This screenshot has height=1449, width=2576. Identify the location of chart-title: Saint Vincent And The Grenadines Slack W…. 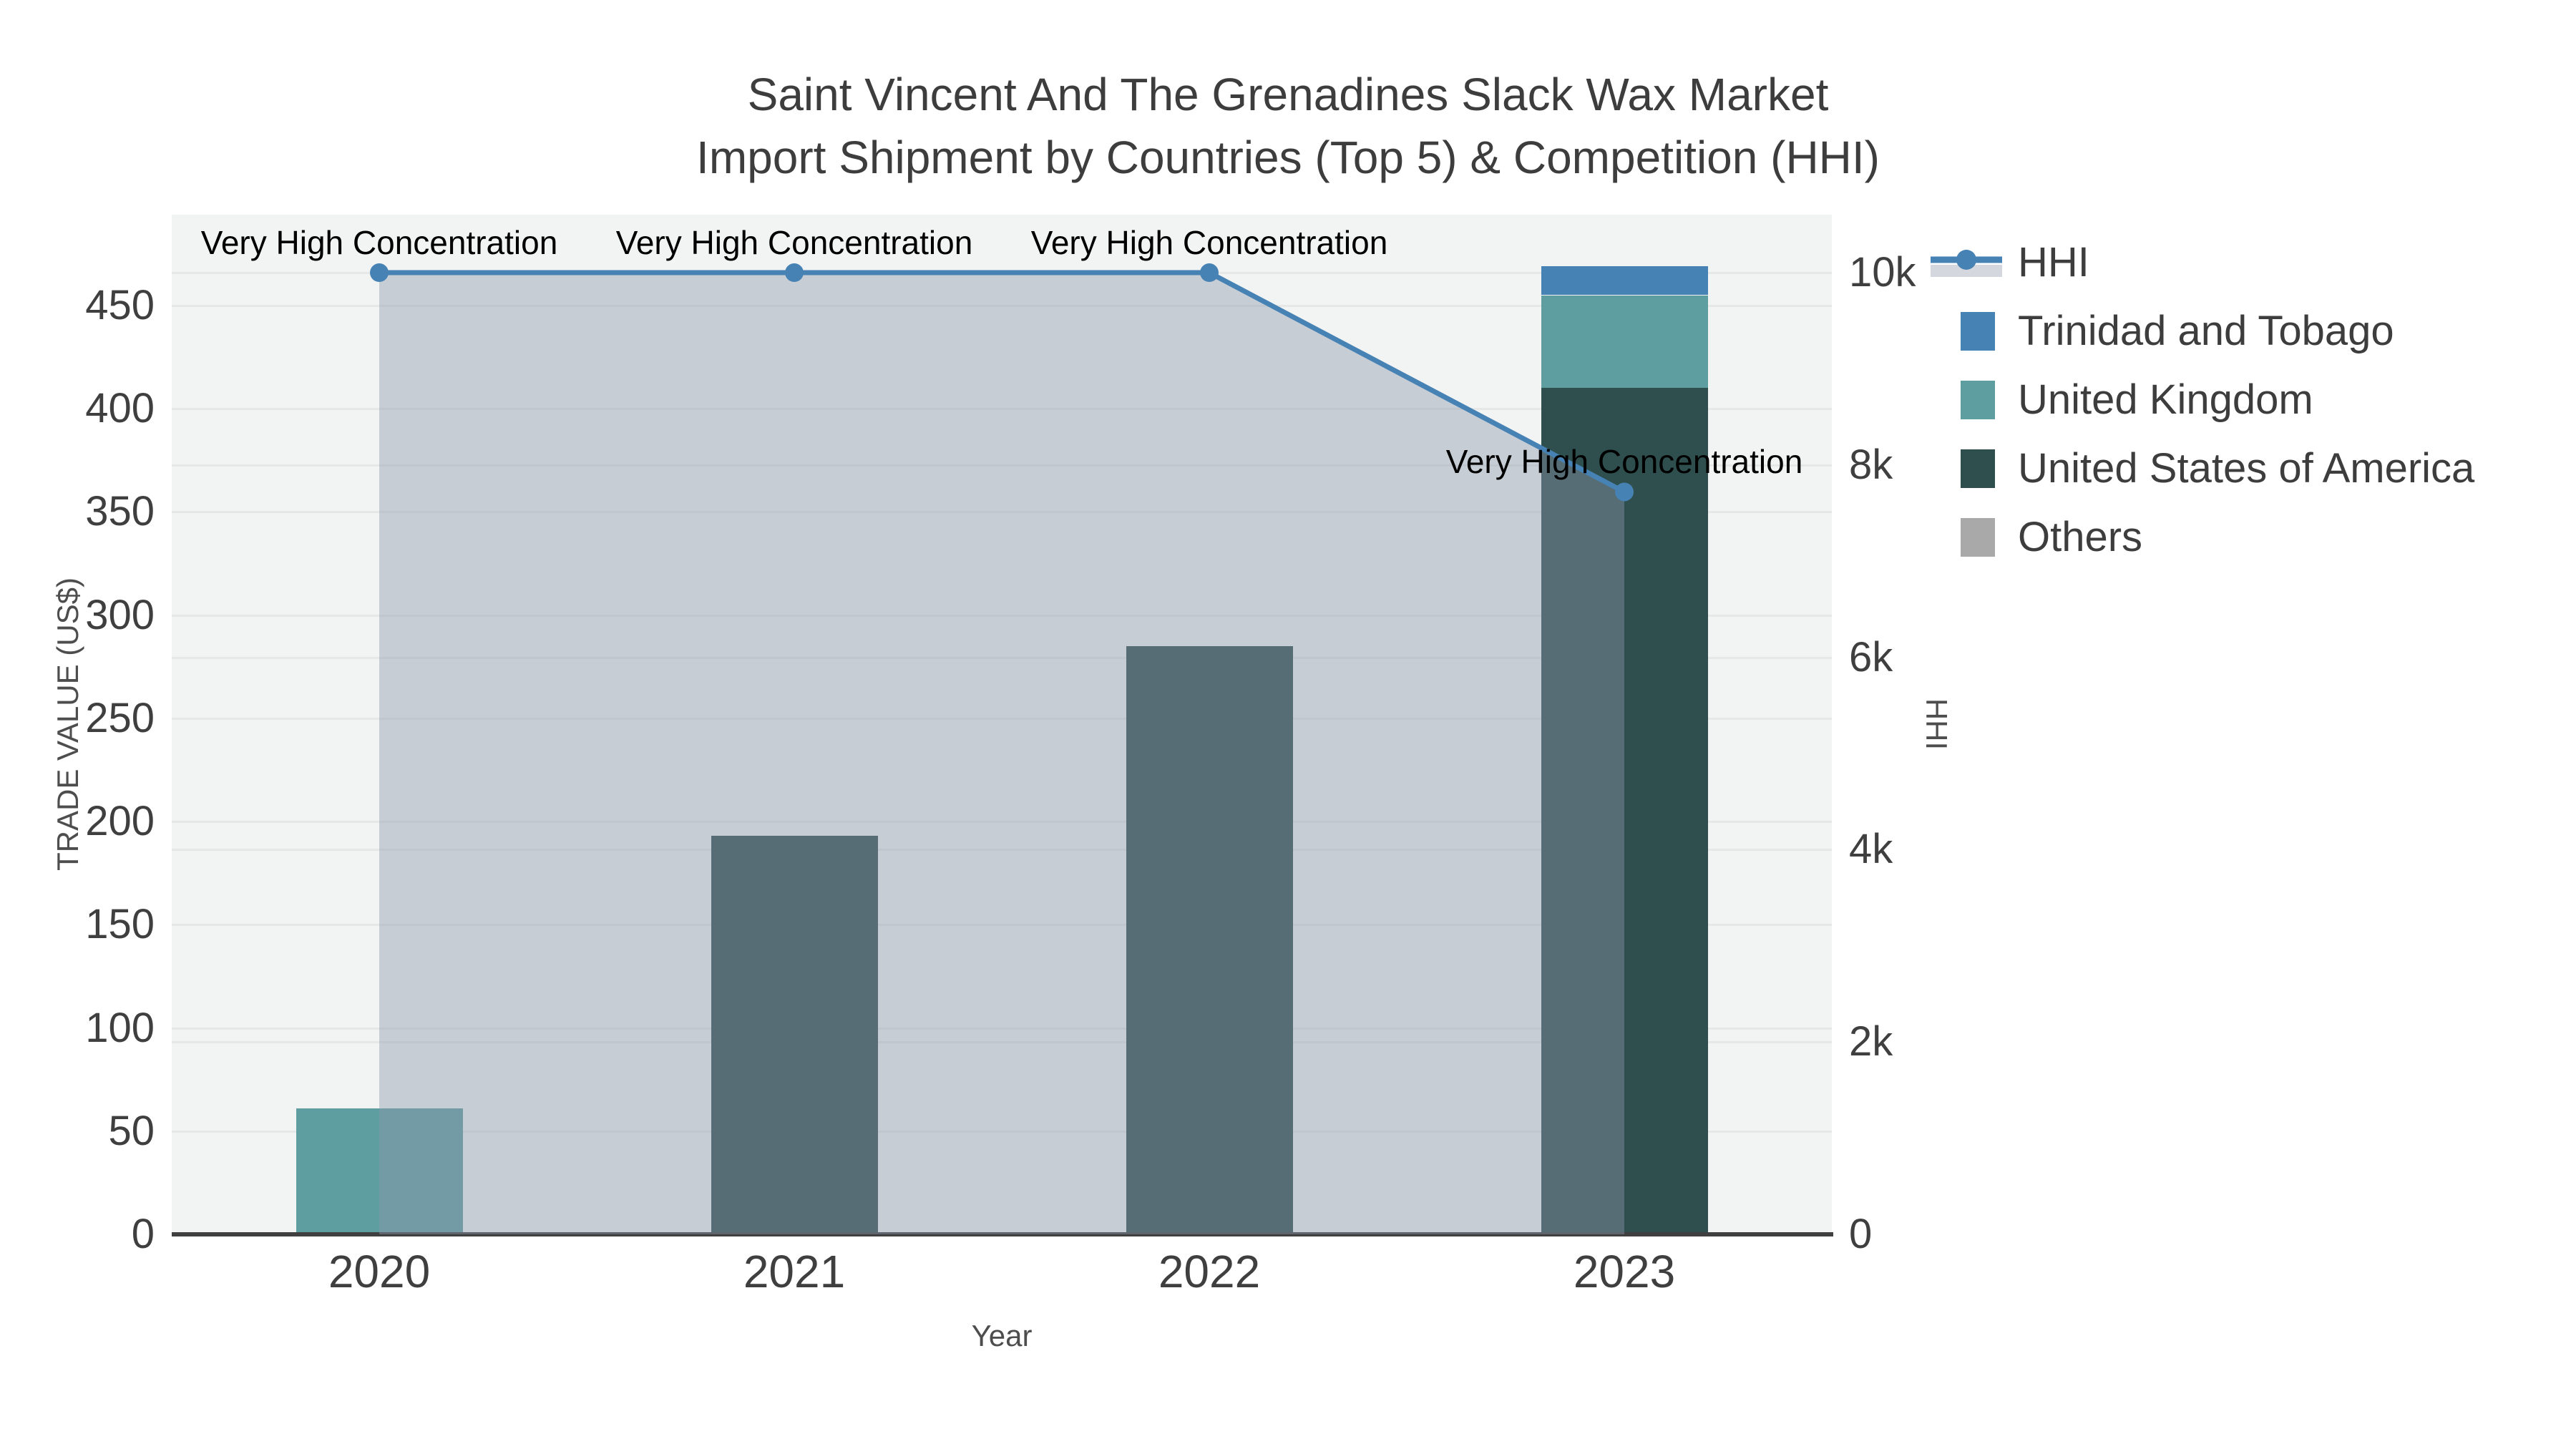
(1288, 126).